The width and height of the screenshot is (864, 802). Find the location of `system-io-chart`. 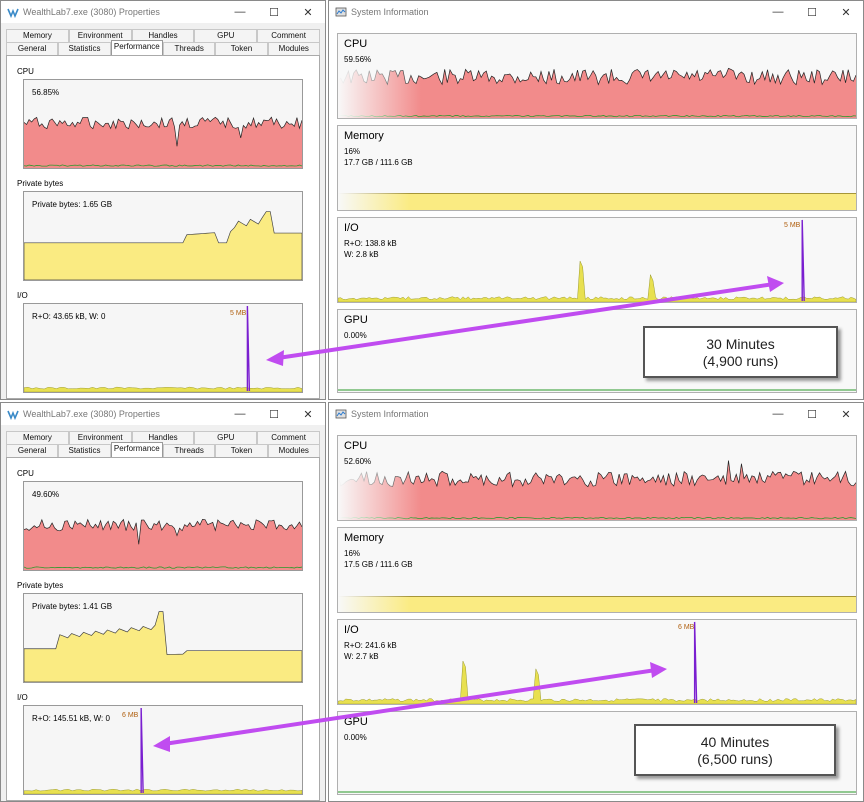

system-io-chart is located at coordinates (597, 260).